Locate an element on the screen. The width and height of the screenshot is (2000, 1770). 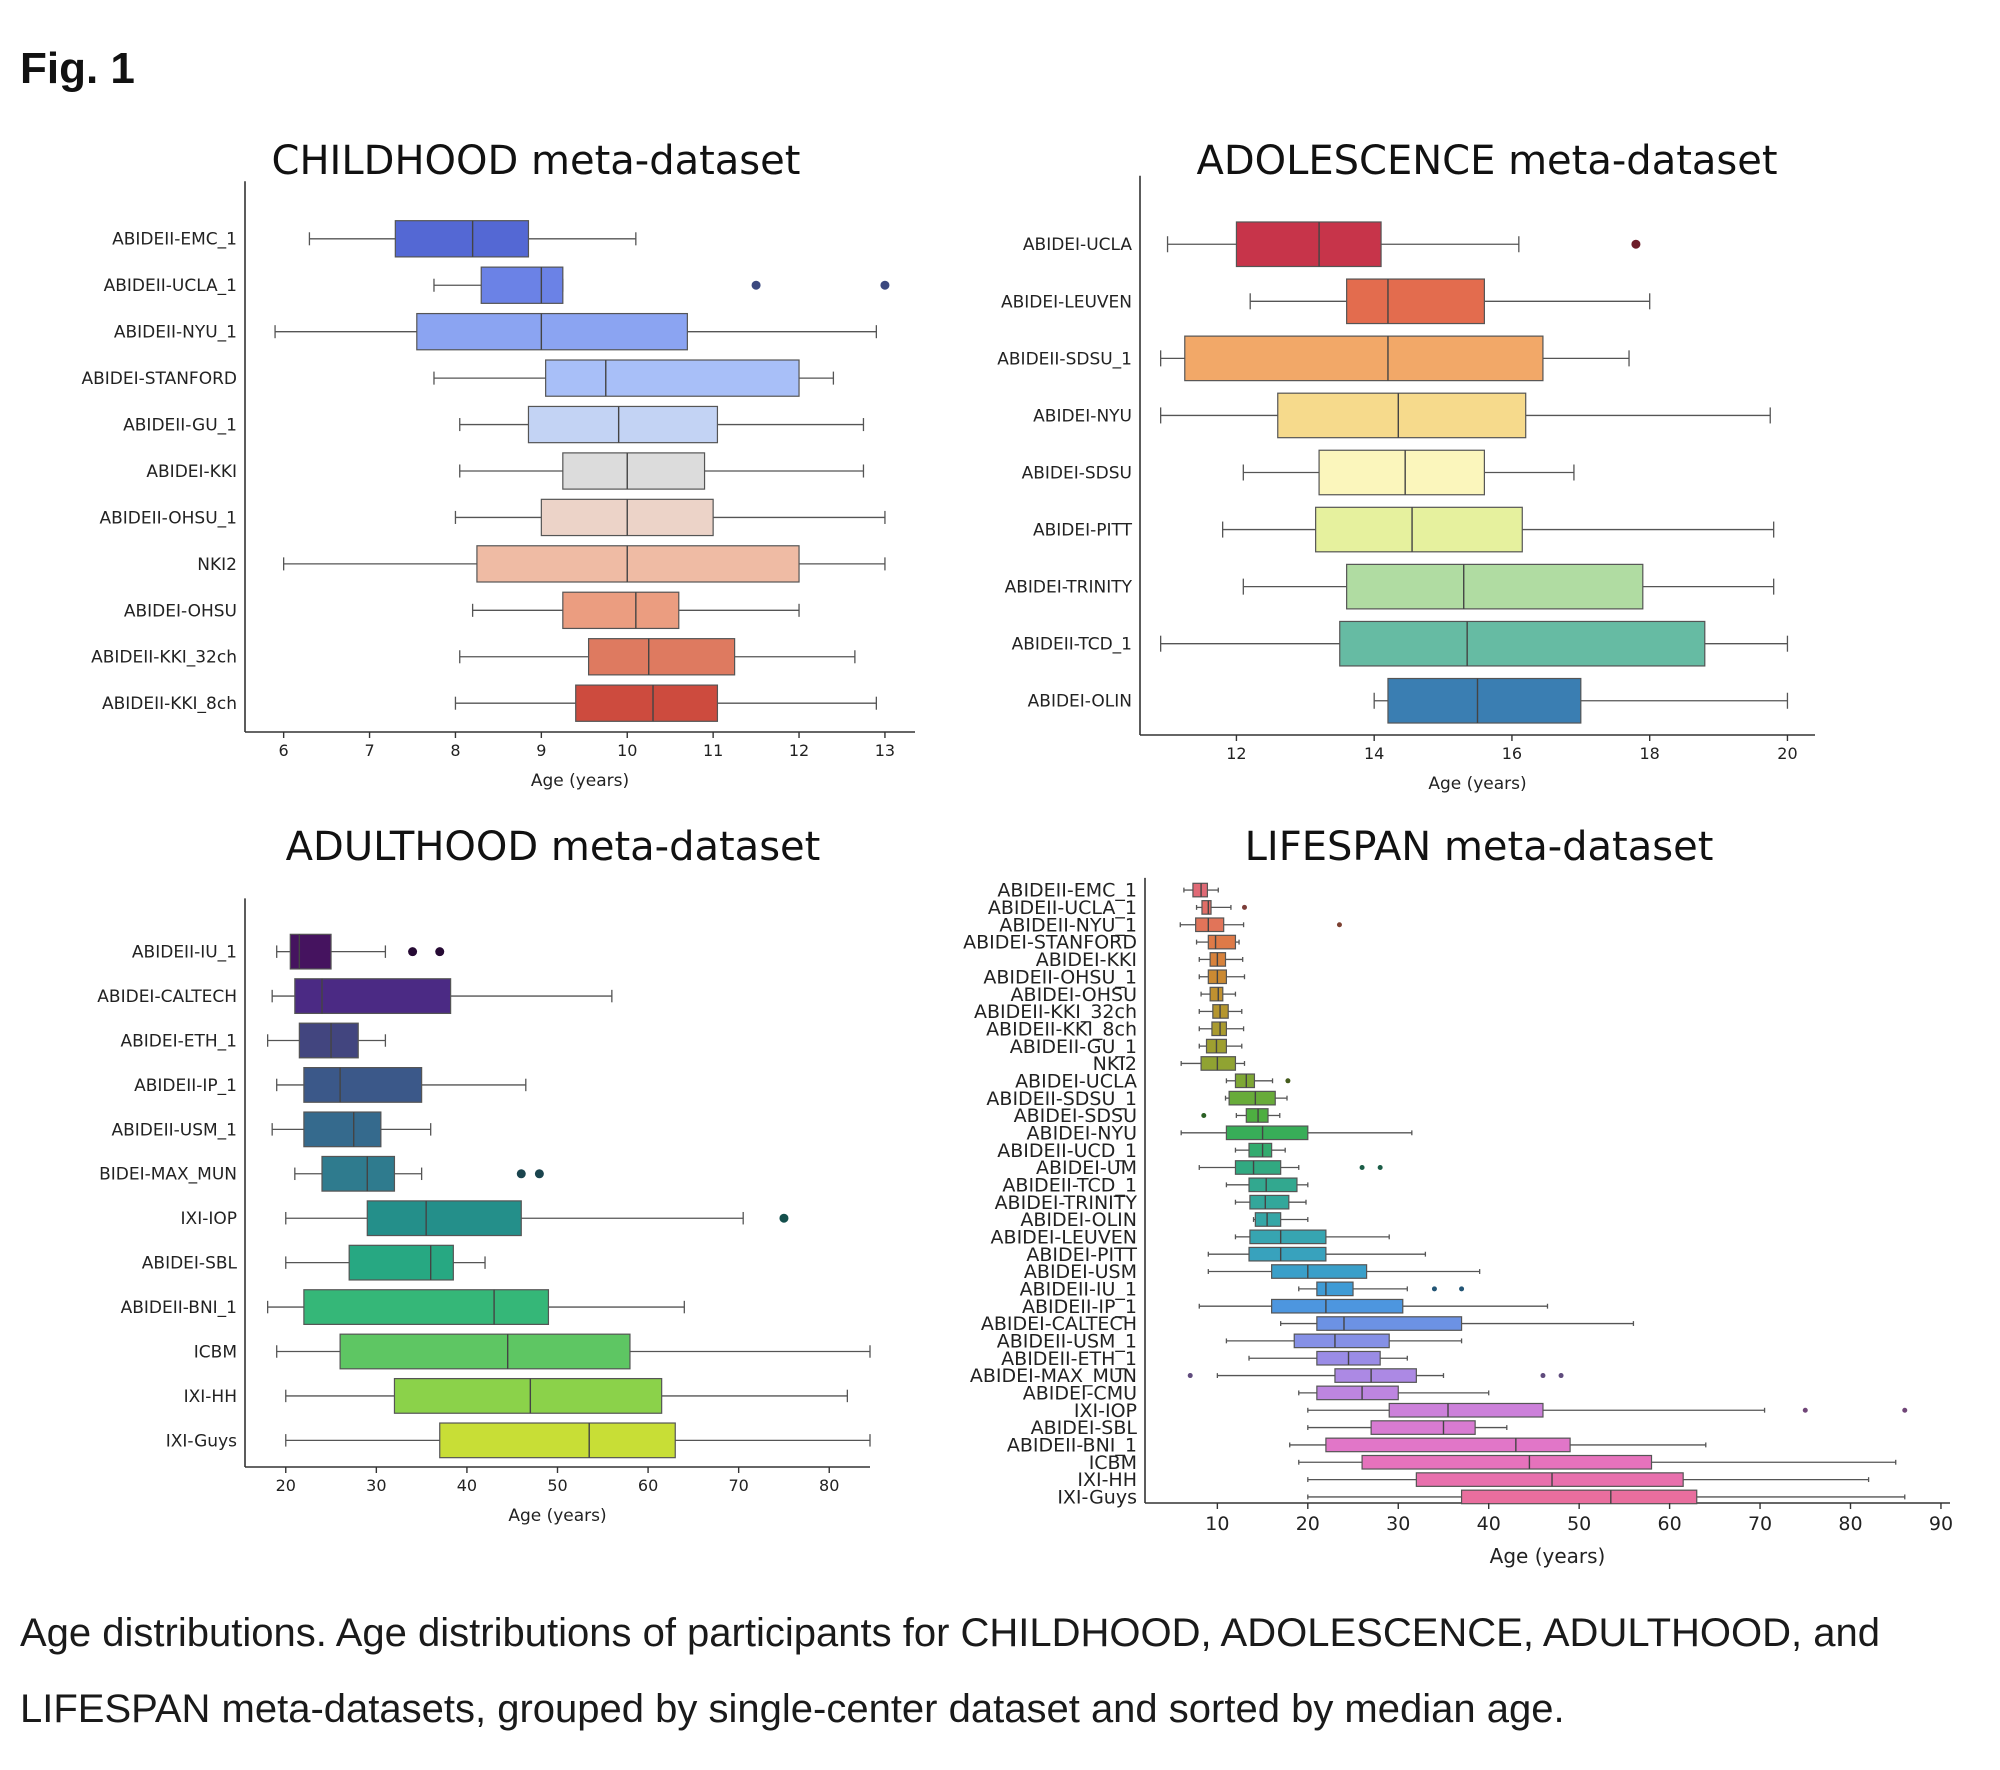
box-ABIDEI-TRINITY: ABIDEI-TRINITY is located at coordinates (1151, 1203).